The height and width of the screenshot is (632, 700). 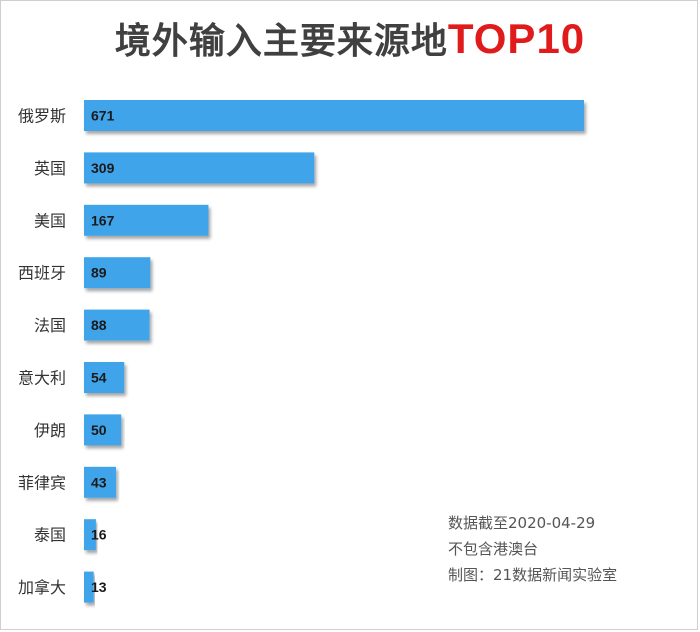 I want to click on value-label: 671, so click(x=103, y=116).